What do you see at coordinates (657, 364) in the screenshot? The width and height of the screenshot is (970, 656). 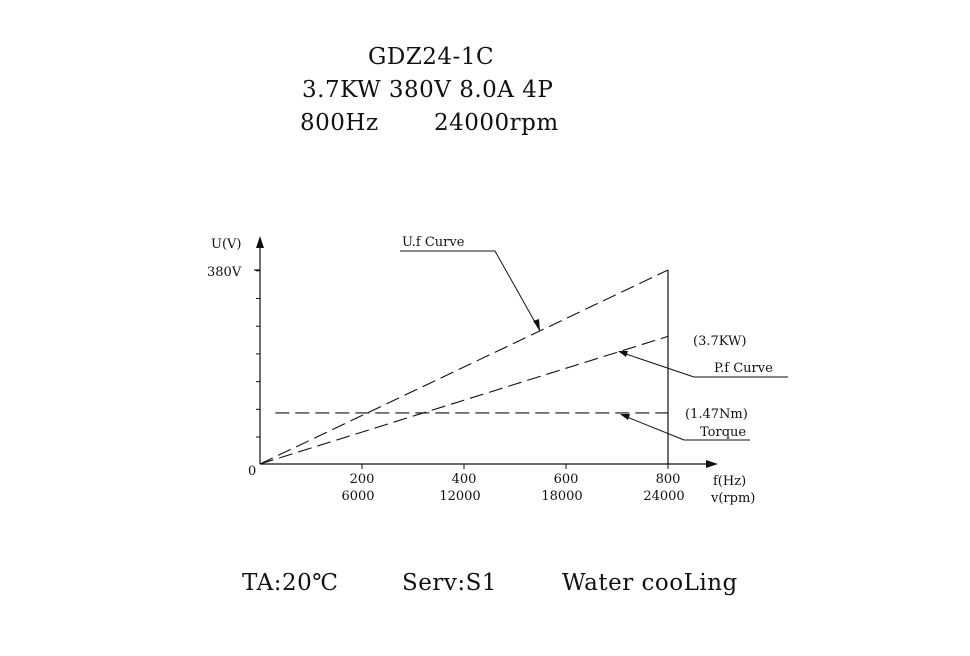 I see `pf-curve-leader` at bounding box center [657, 364].